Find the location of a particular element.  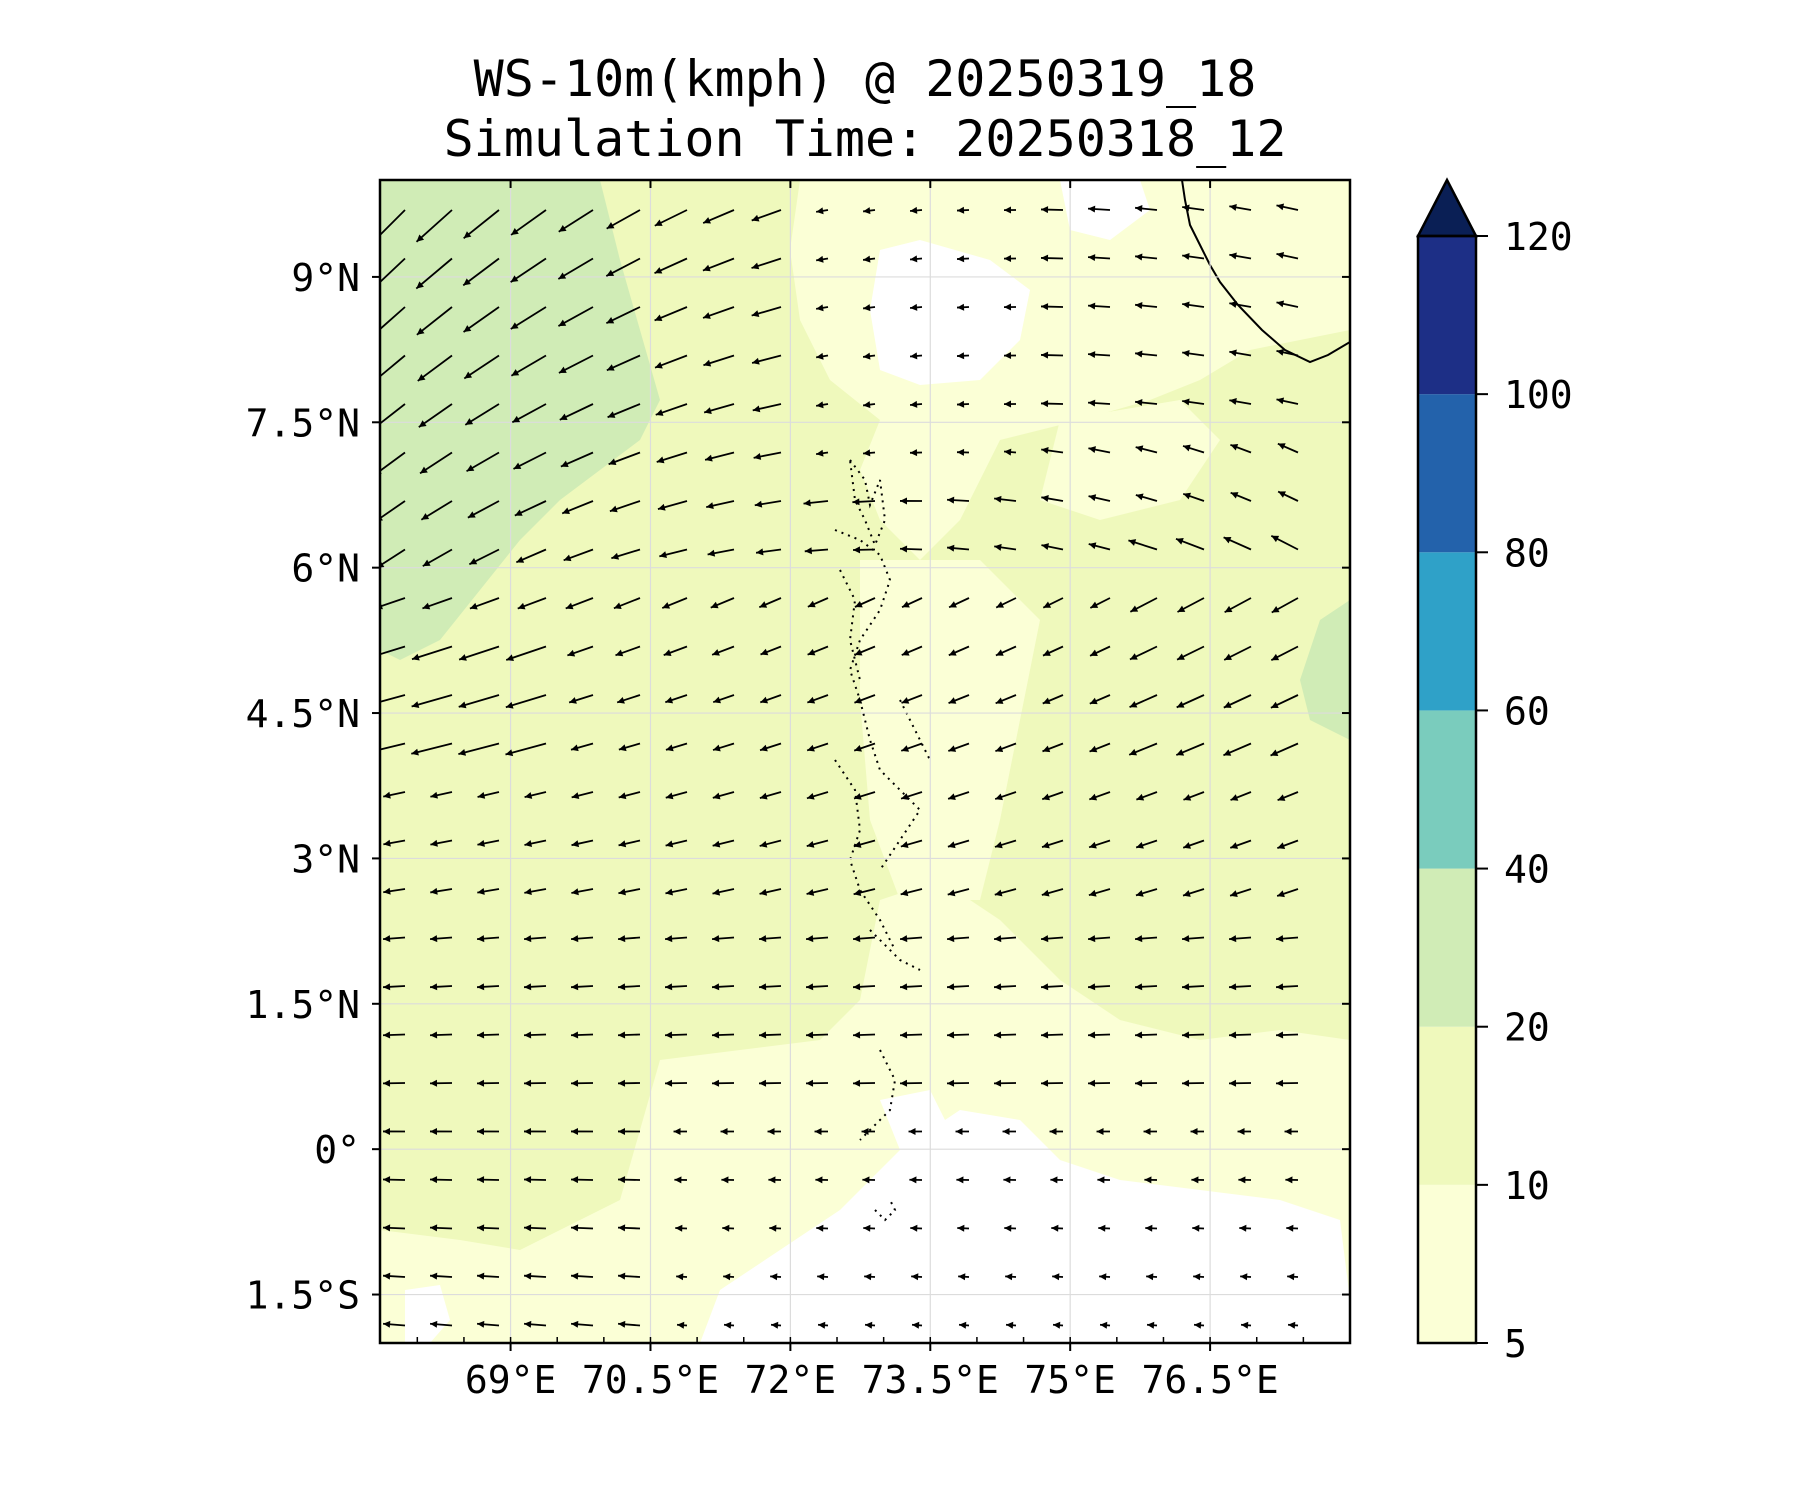

colorbar-tick-label: 40 is located at coordinates (1527, 870).